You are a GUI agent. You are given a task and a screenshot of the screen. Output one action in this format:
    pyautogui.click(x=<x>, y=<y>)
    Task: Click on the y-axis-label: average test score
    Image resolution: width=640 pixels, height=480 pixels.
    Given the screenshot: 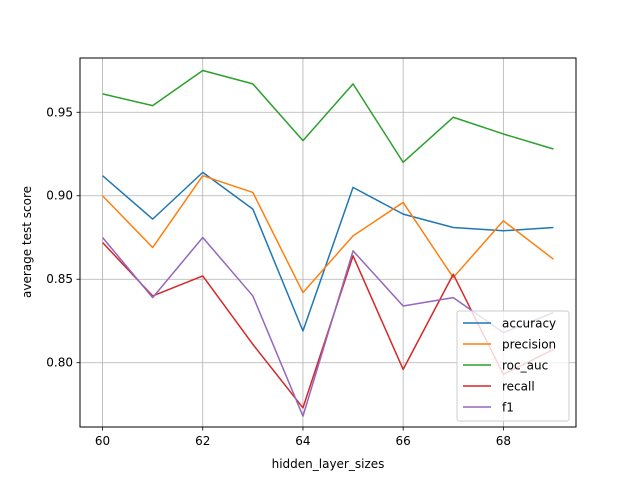 What is the action you would take?
    pyautogui.click(x=27, y=242)
    